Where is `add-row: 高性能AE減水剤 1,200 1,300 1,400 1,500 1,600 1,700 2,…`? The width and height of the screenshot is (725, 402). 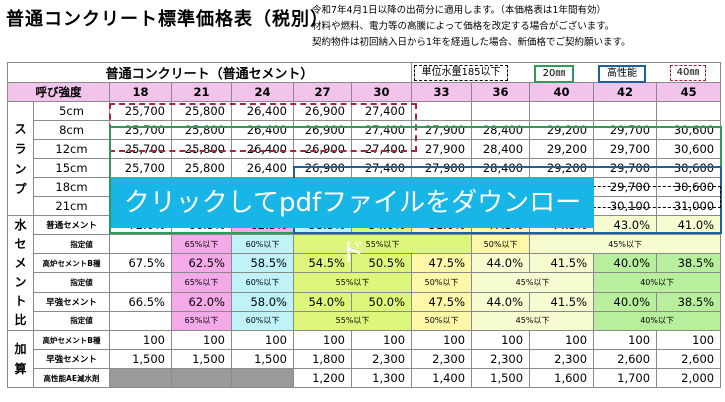 add-row: 高性能AE減水剤 1,200 1,300 1,400 1,500 1,600 1,700 2,… is located at coordinates (365, 378).